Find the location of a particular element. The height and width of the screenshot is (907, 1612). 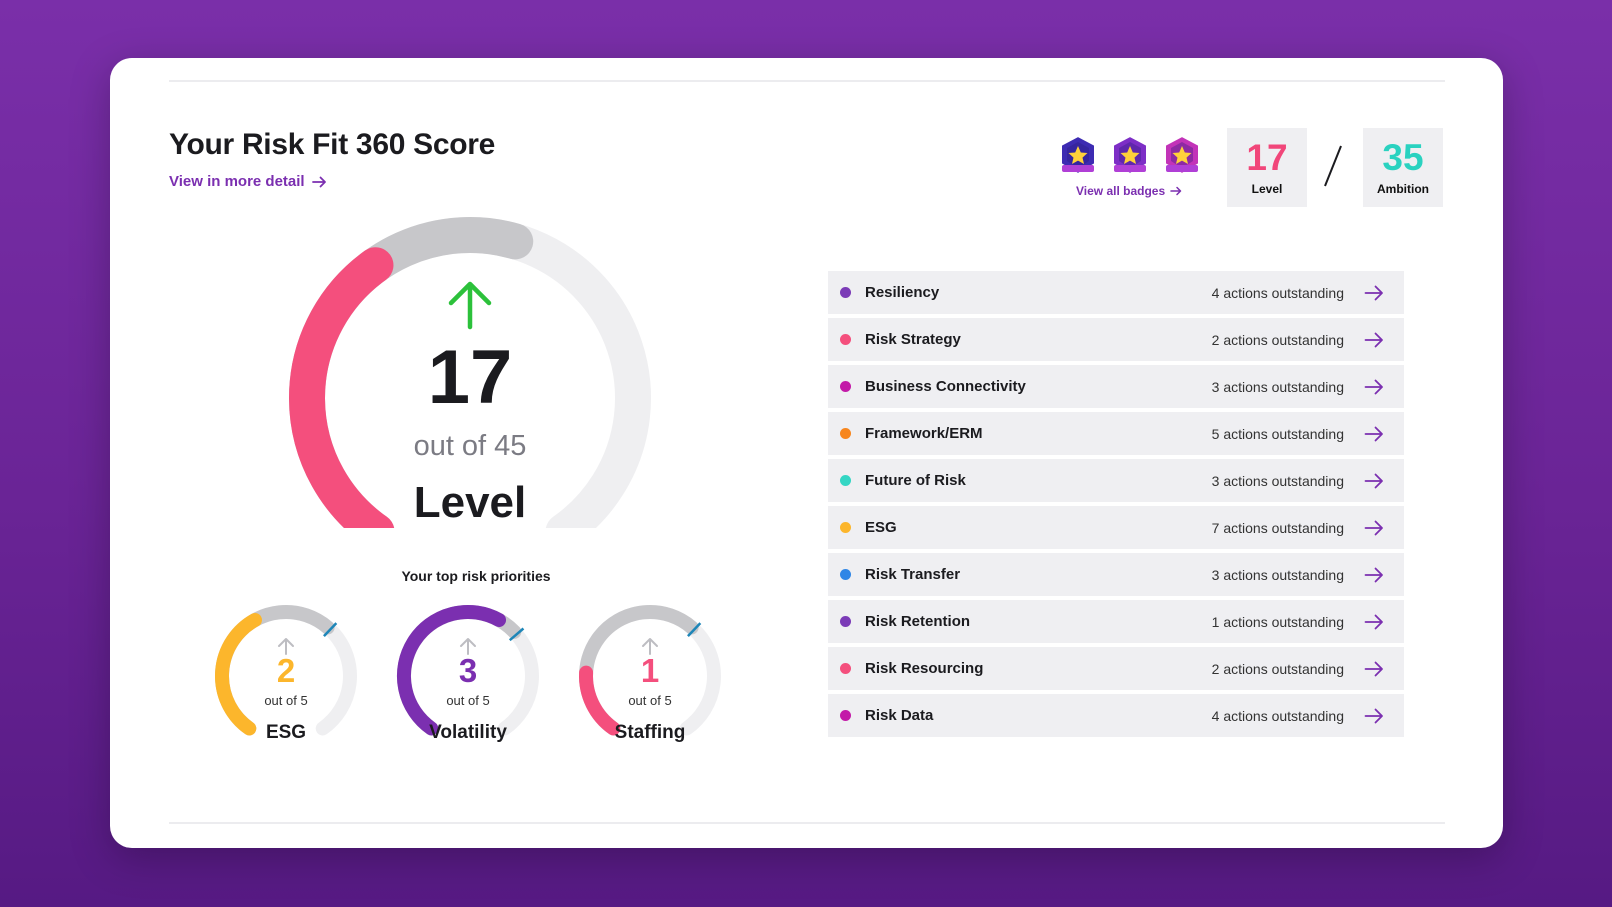

top-divider is located at coordinates (807, 81).